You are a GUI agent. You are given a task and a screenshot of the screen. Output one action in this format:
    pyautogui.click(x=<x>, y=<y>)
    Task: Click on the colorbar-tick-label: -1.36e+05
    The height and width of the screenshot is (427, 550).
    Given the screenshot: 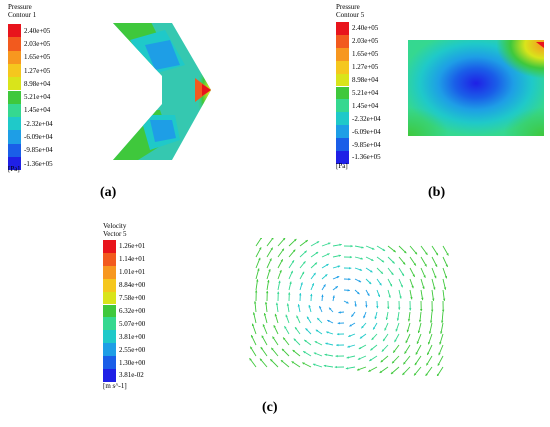 What is the action you would take?
    pyautogui.click(x=38, y=163)
    